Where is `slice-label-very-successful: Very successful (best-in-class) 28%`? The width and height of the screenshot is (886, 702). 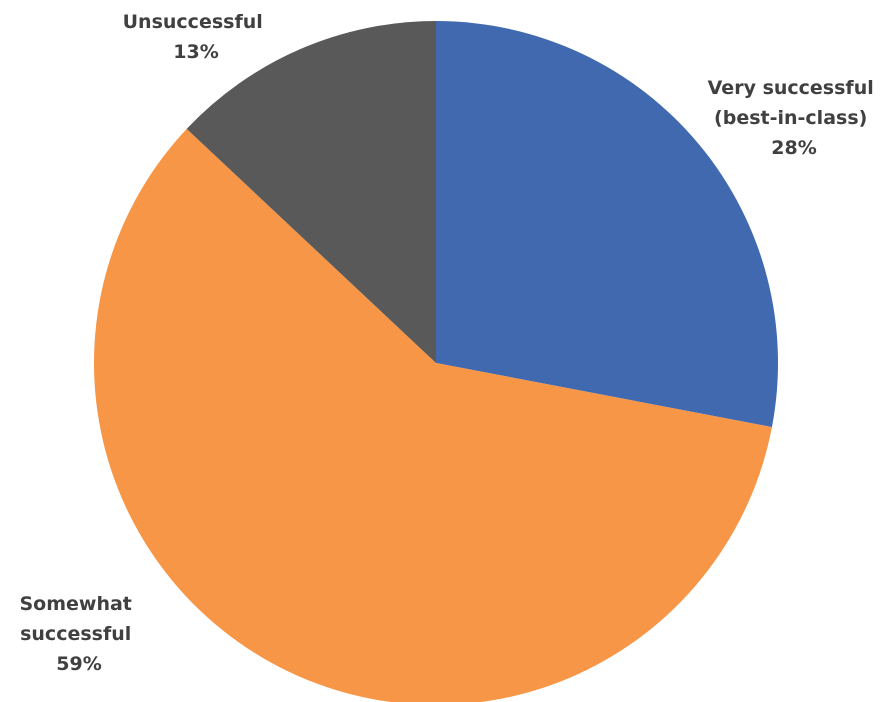
slice-label-very-successful: Very successful (best-in-class) 28% is located at coordinates (794, 118).